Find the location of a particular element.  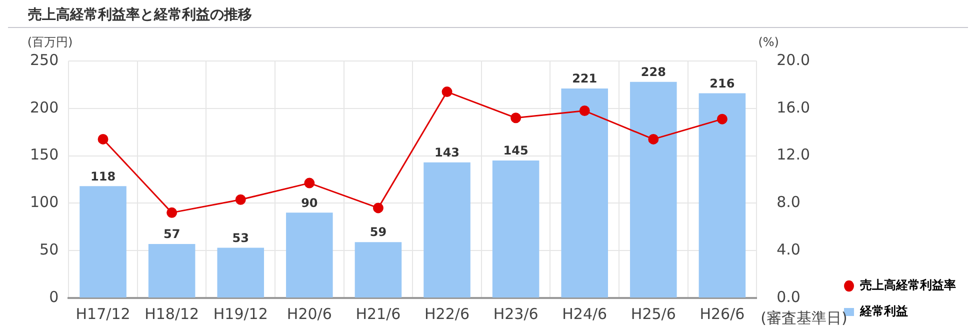

data-label: 118 is located at coordinates (103, 176).